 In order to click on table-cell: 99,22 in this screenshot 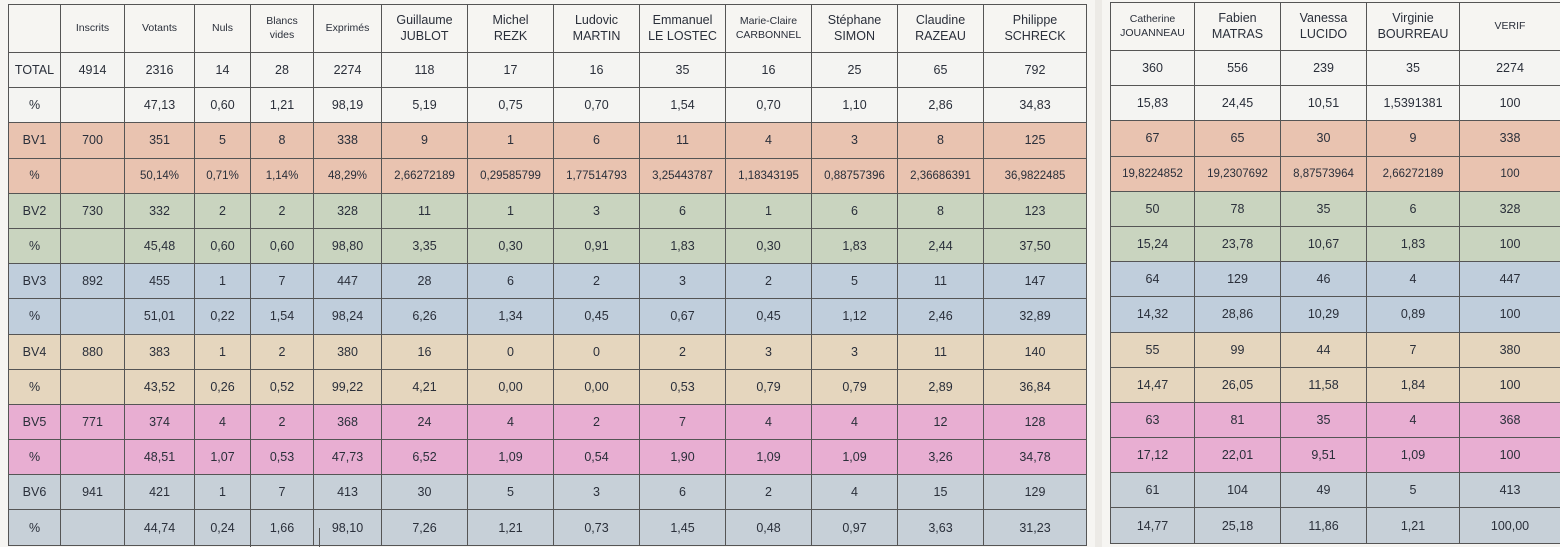, I will do `click(347, 386)`.